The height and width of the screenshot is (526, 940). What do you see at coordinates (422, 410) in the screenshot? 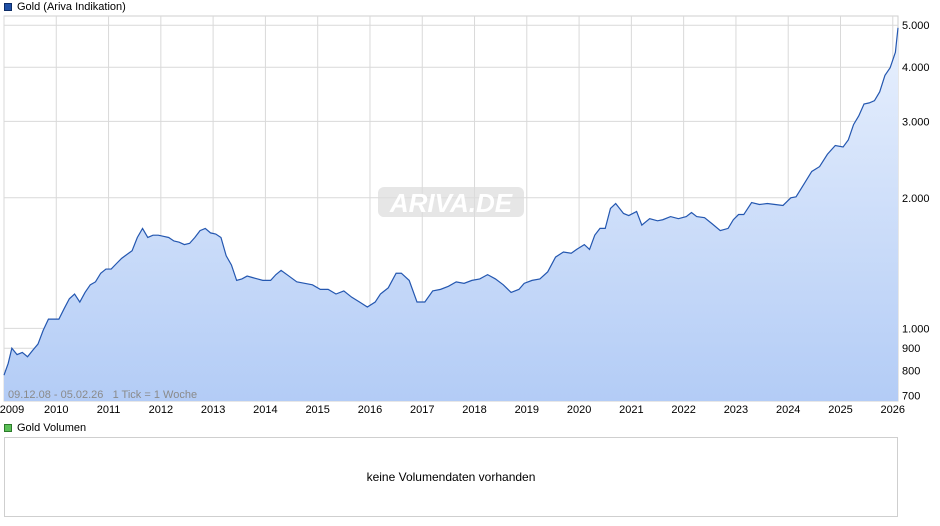
I see `x-tick-label: 2017` at bounding box center [422, 410].